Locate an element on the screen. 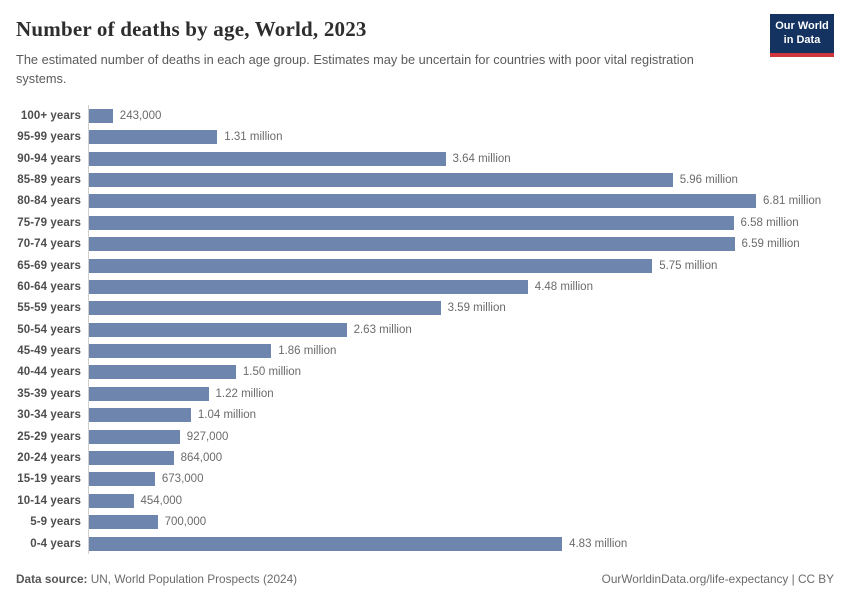 The image size is (850, 600). bar-value-label: 927,000 is located at coordinates (207, 436).